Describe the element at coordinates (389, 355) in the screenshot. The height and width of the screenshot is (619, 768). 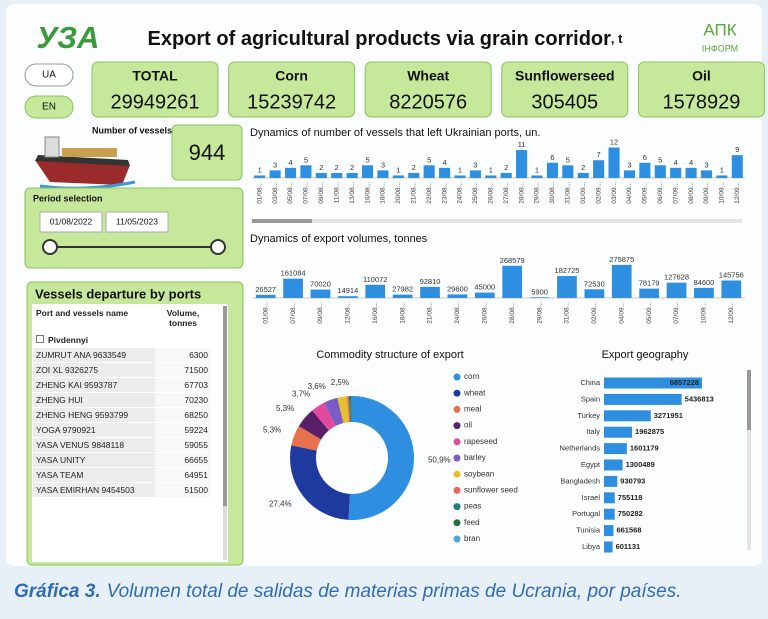
I see `chart-title: Commodity structure of export` at that location.